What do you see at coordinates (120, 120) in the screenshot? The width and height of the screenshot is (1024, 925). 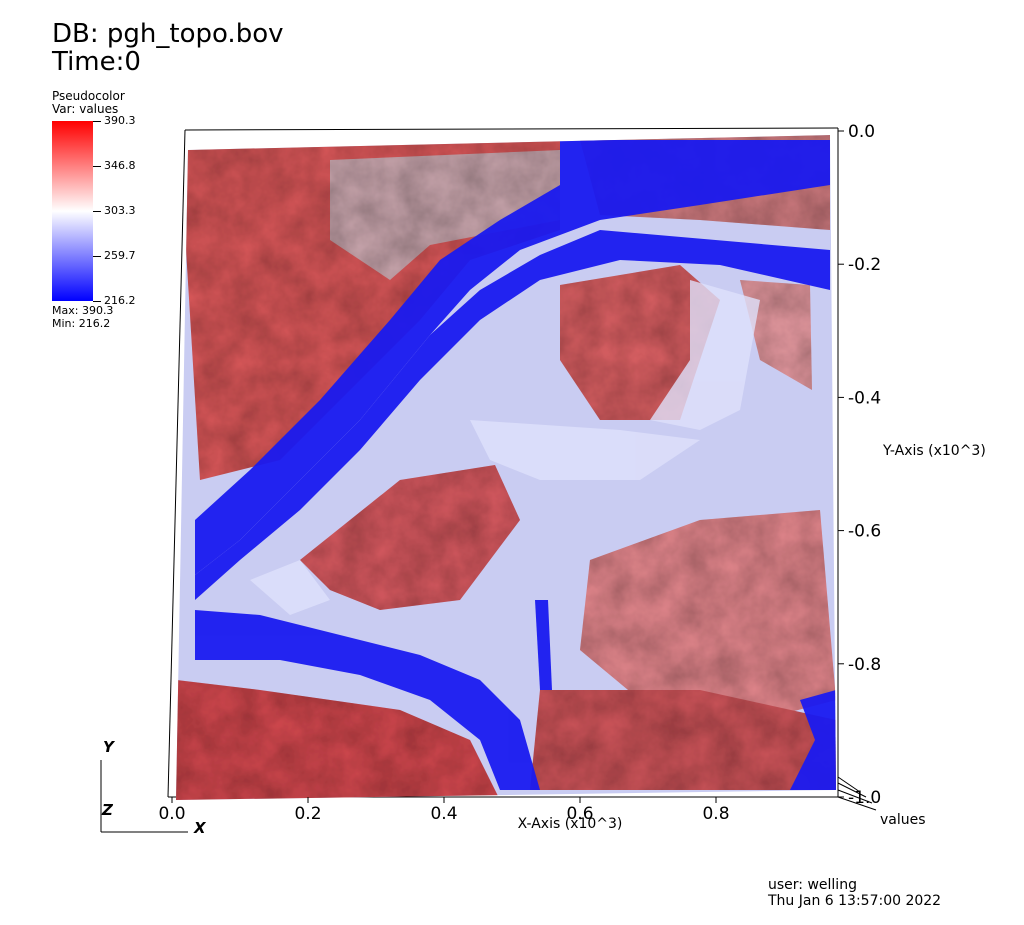 I see `colorbar-tick-label: 390.3` at bounding box center [120, 120].